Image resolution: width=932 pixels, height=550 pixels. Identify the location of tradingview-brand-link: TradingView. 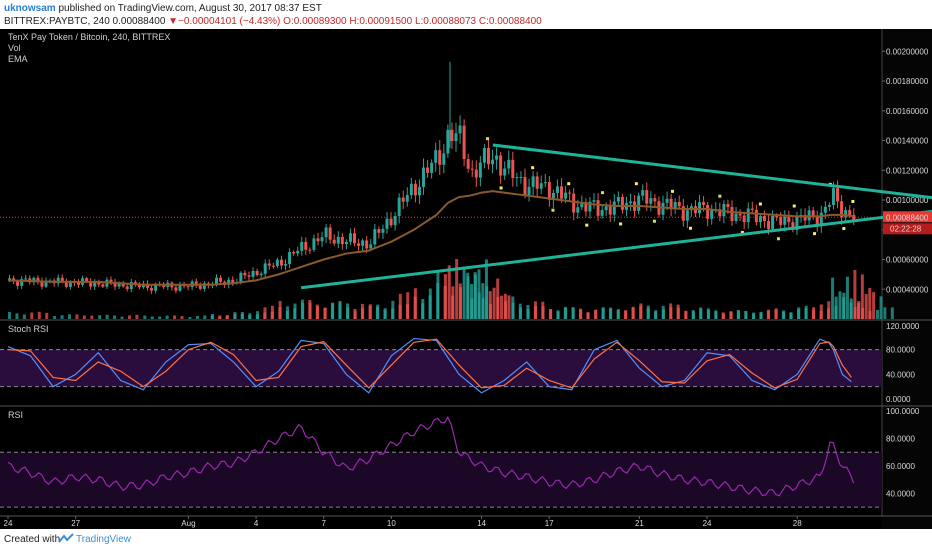
(104, 539).